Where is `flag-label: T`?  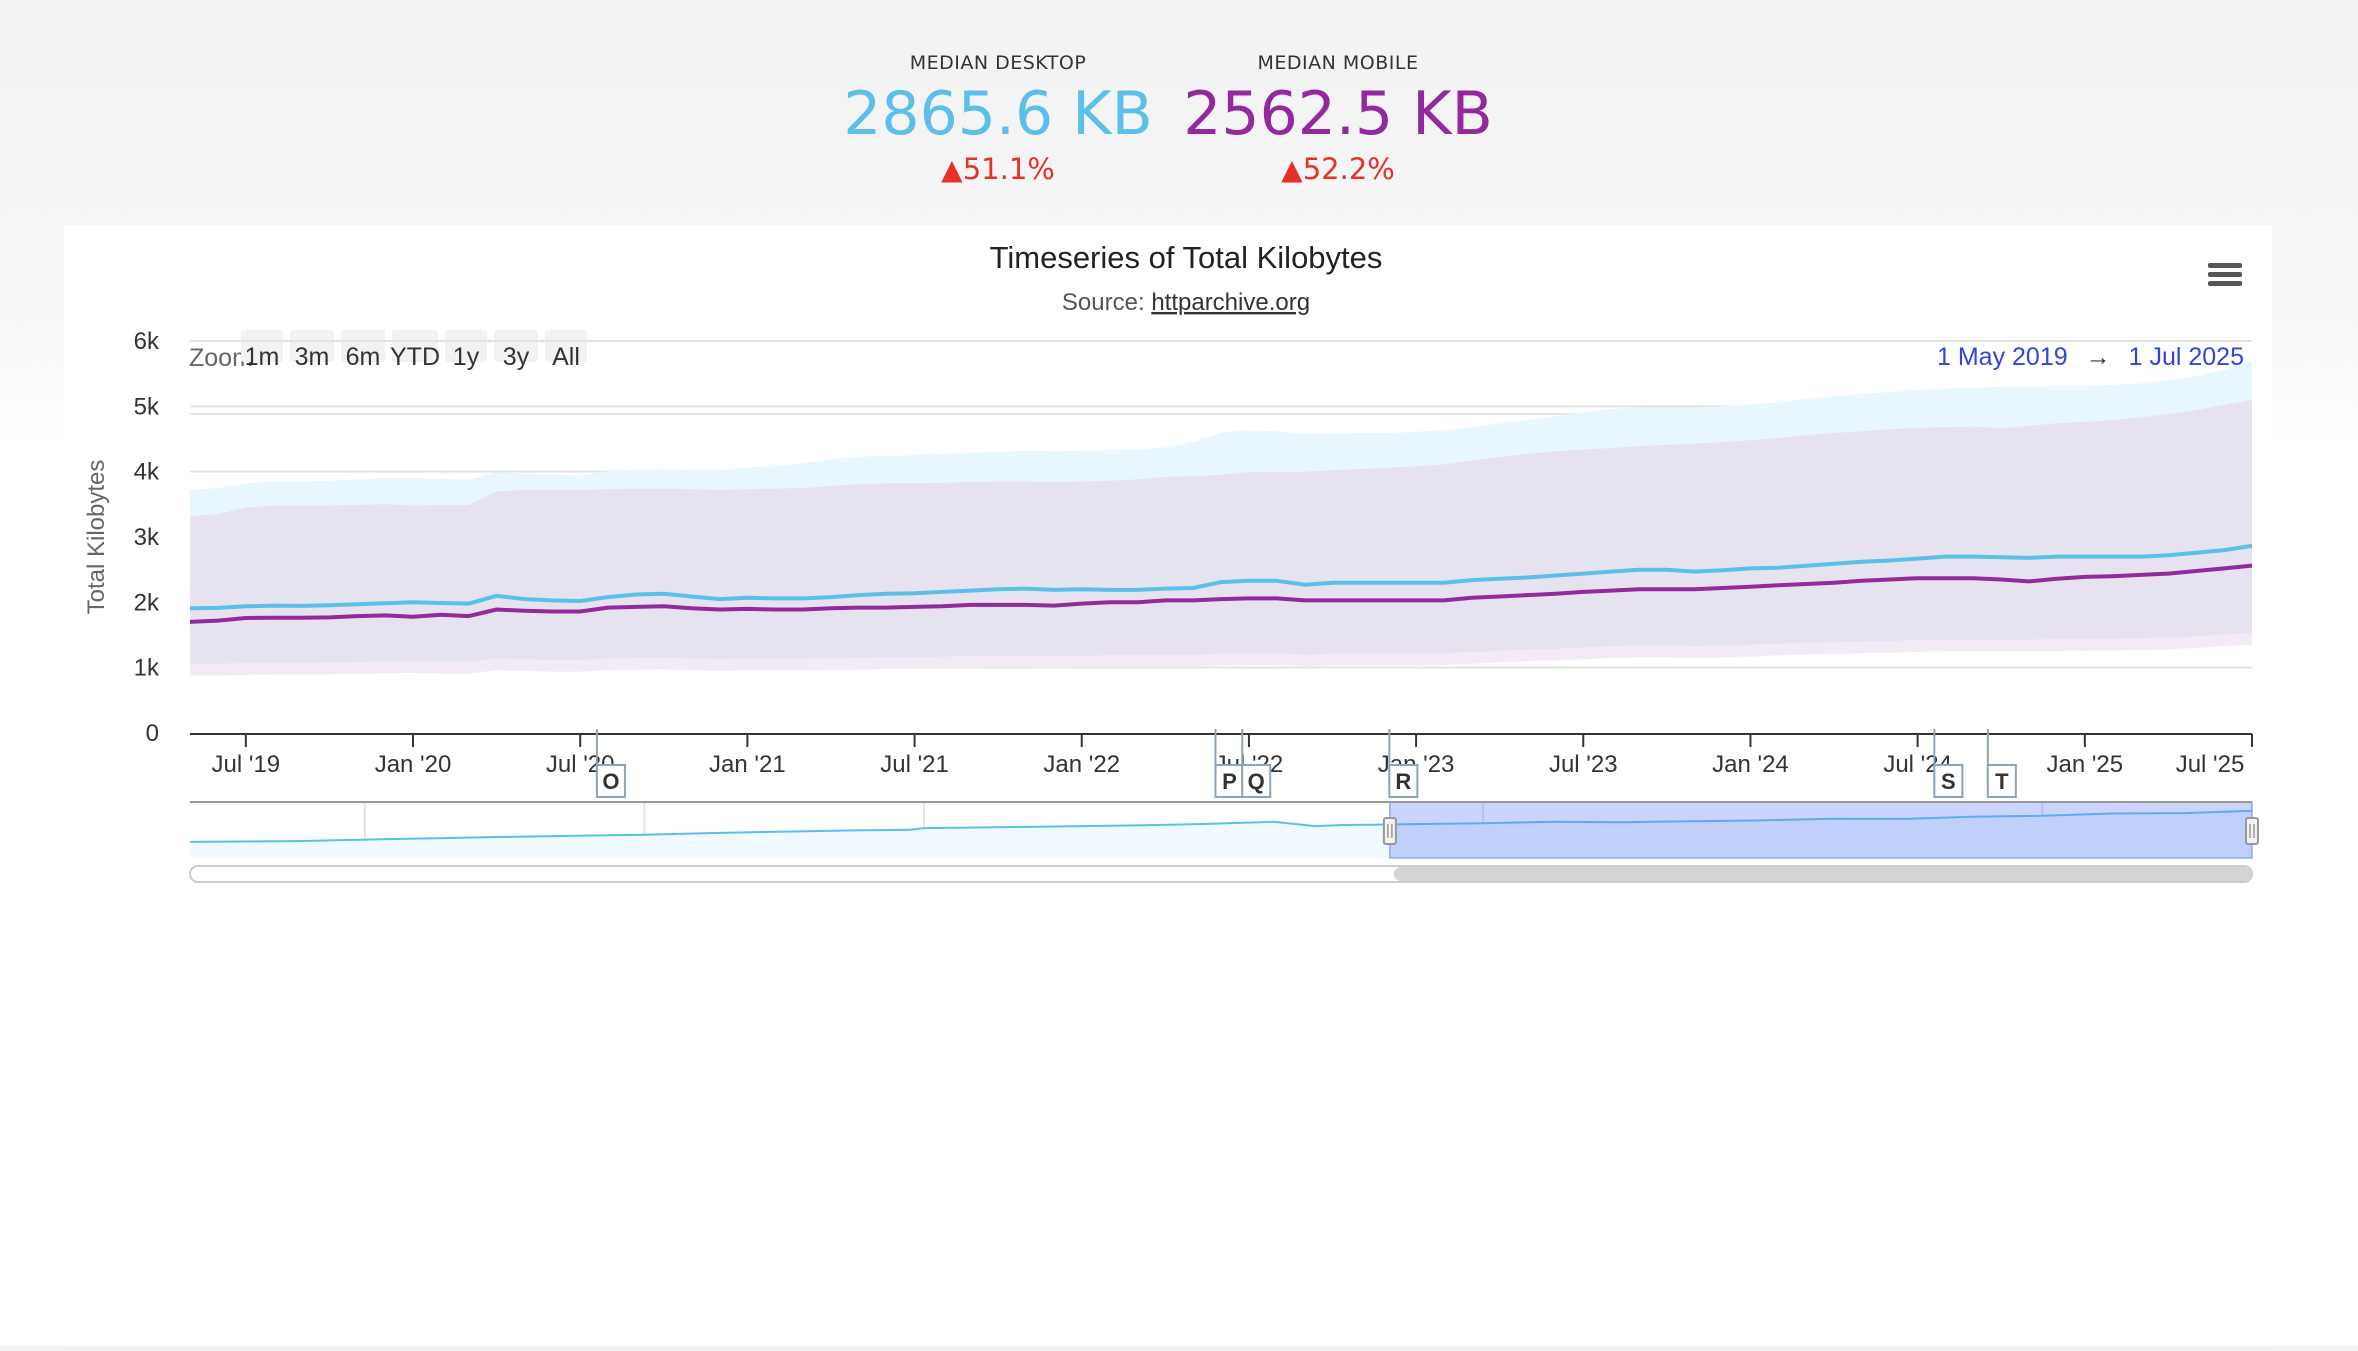
flag-label: T is located at coordinates (2002, 781).